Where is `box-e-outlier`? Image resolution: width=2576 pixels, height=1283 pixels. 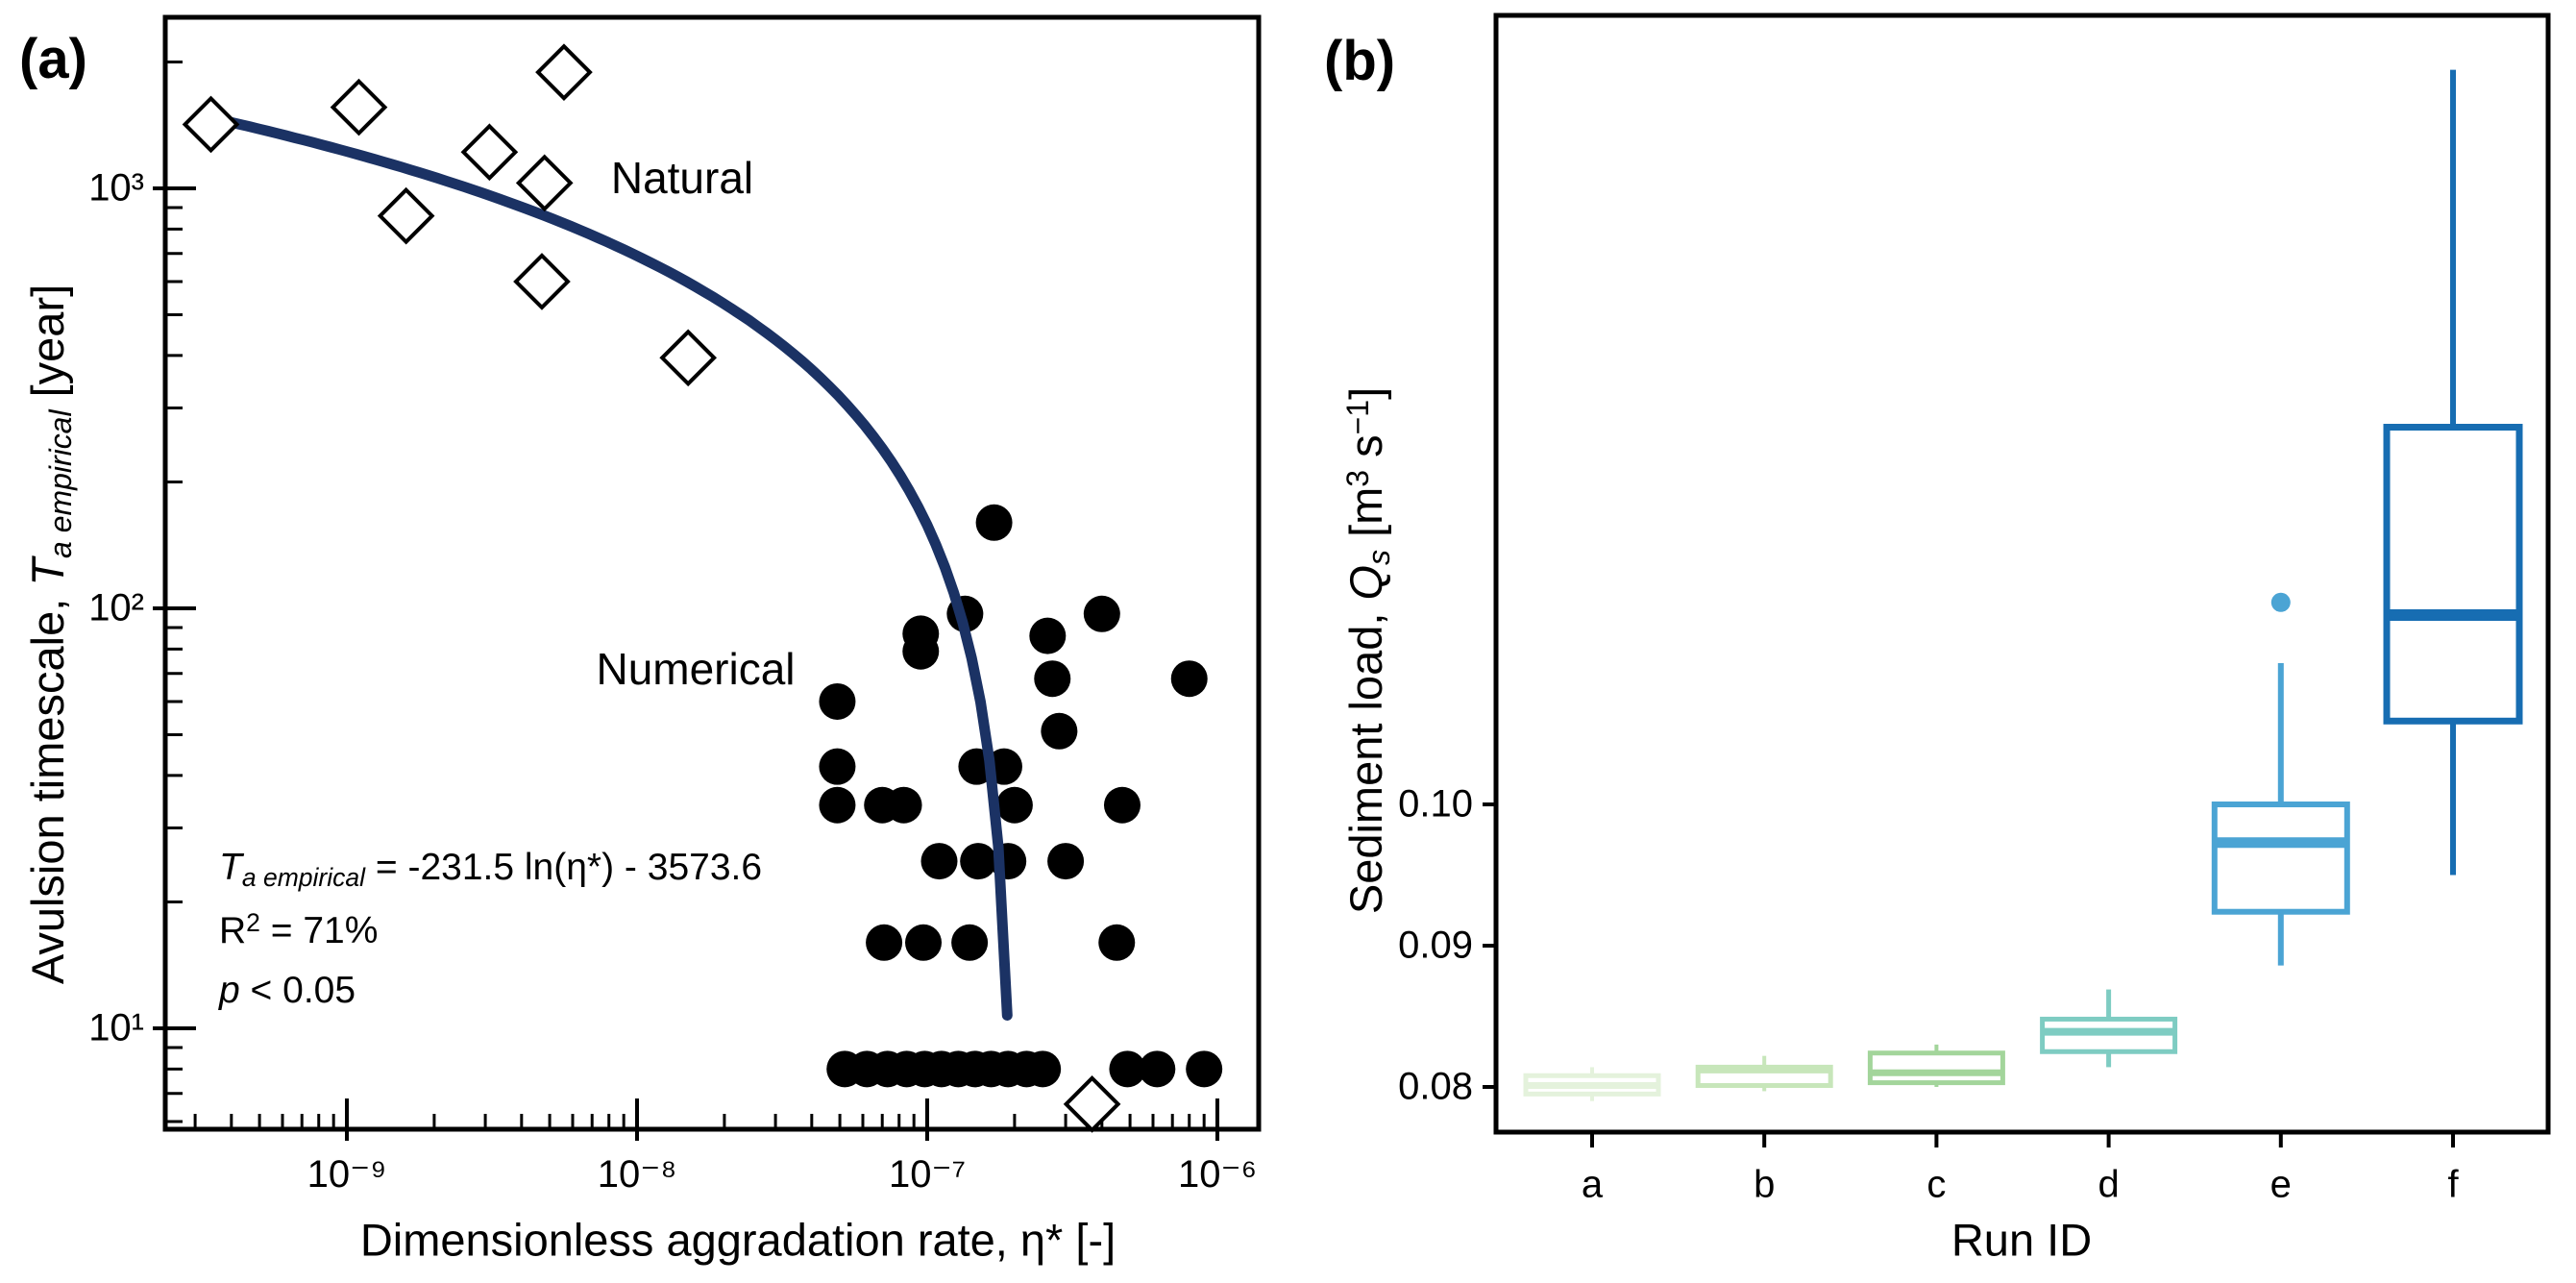
box-e-outlier is located at coordinates (2280, 602).